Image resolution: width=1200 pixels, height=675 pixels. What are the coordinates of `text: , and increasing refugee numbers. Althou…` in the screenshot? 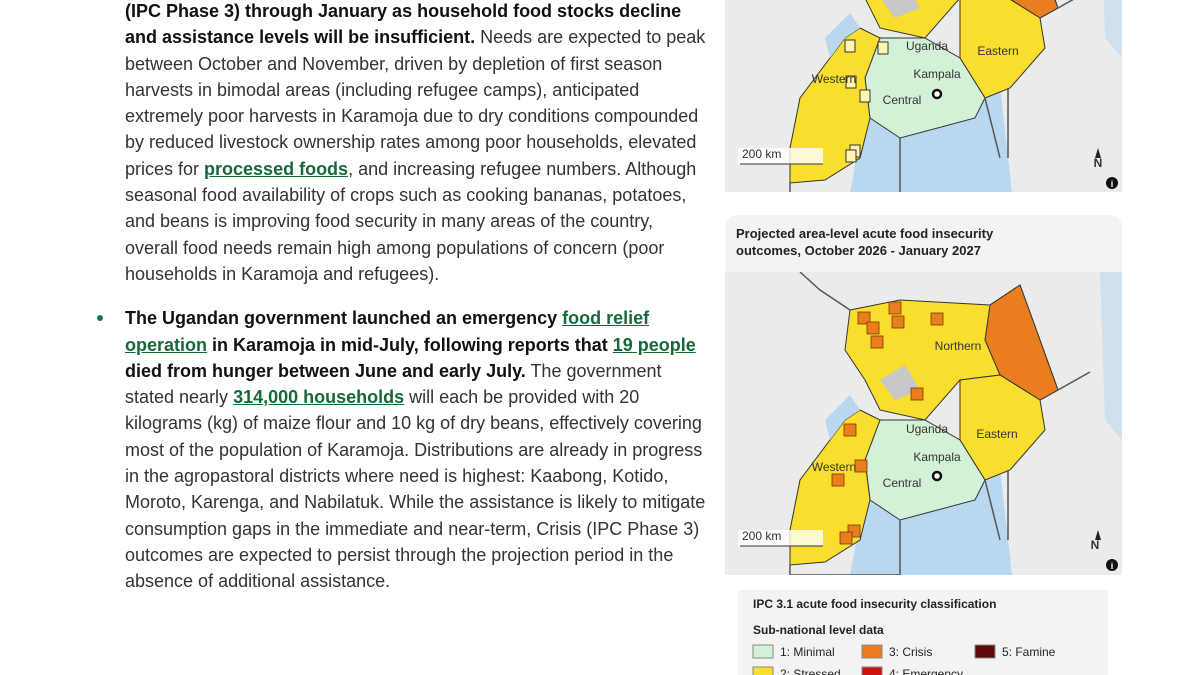 It's located at (411, 221).